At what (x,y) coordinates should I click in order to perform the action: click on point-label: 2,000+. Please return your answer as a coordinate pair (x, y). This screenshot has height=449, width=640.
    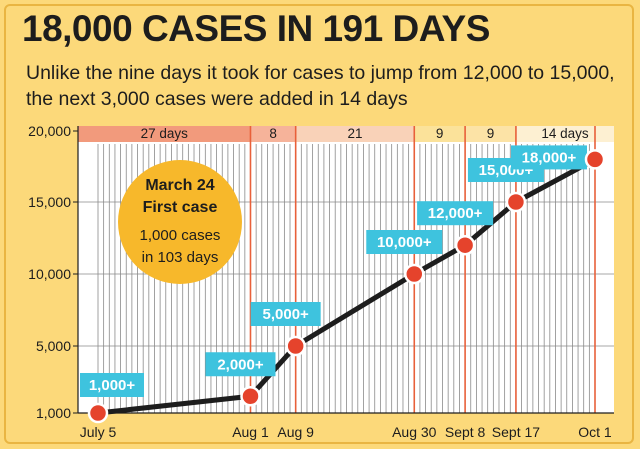
    Looking at the image, I should click on (240, 364).